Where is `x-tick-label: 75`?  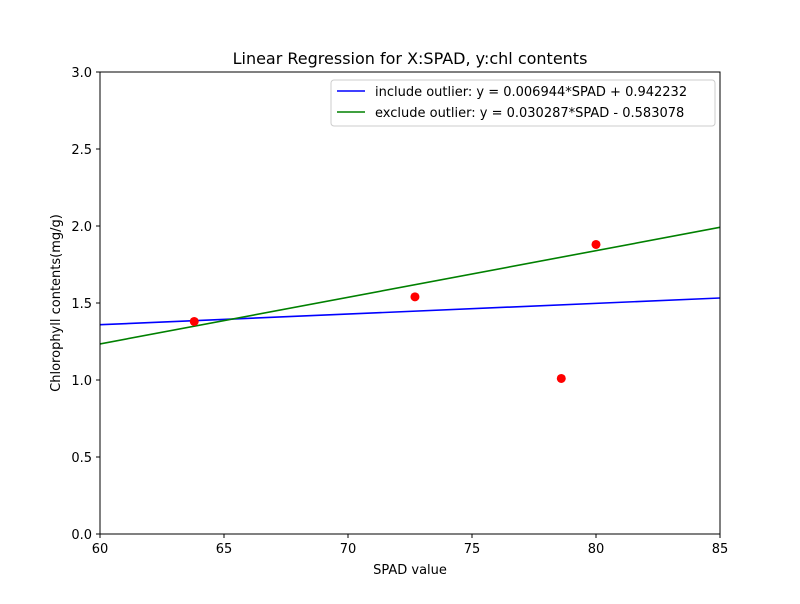
x-tick-label: 75 is located at coordinates (472, 549).